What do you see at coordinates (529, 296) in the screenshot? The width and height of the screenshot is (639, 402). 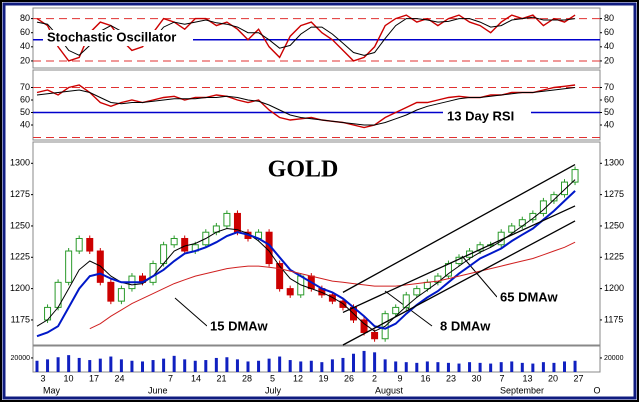 I see `series-label: 65 DMAw` at bounding box center [529, 296].